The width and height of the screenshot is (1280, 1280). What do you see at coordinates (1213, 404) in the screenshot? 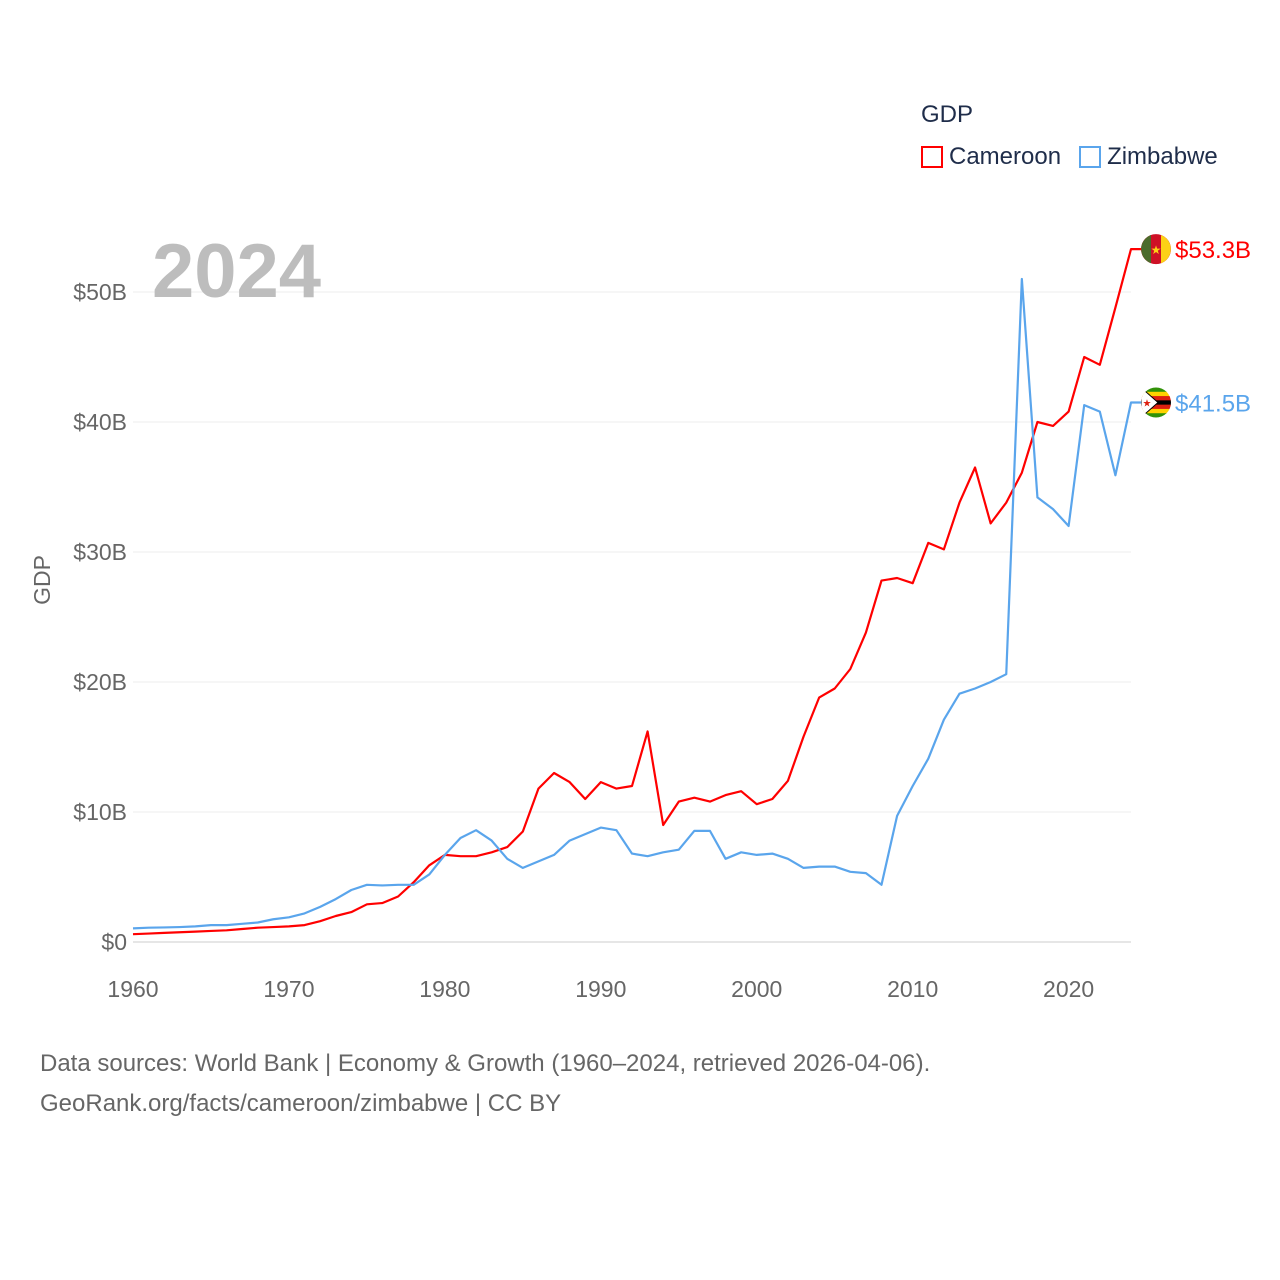
I see `end-value-label: $41.5B` at bounding box center [1213, 404].